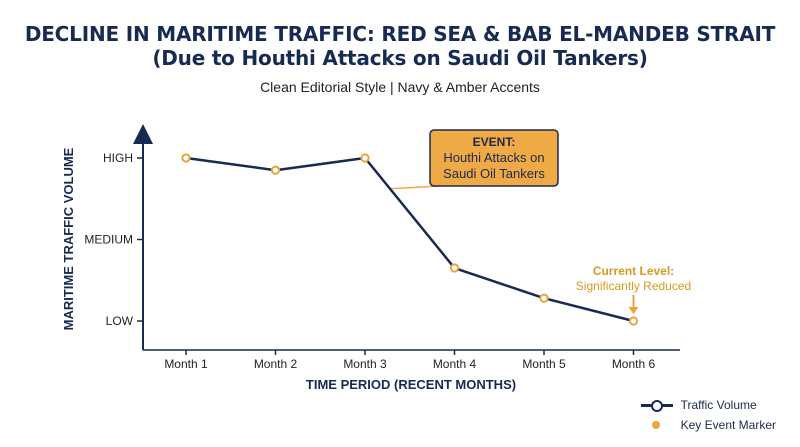 This screenshot has height=447, width=800. I want to click on legend-label-key-event-marker: Key Event Marker, so click(728, 425).